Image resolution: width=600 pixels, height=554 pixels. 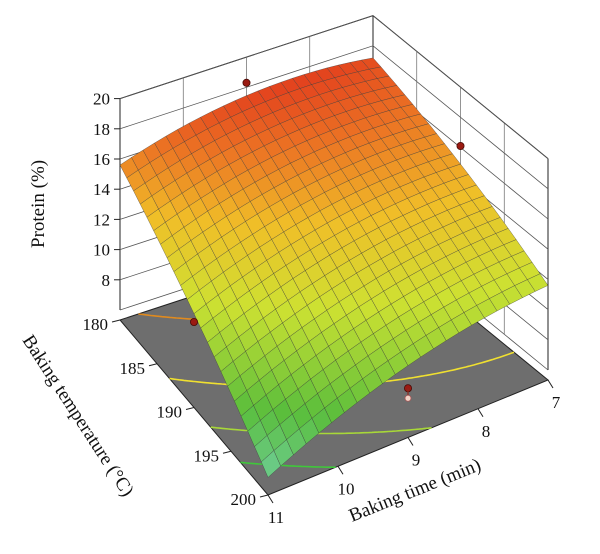 What do you see at coordinates (101, 129) in the screenshot?
I see `z-tick-label: 18` at bounding box center [101, 129].